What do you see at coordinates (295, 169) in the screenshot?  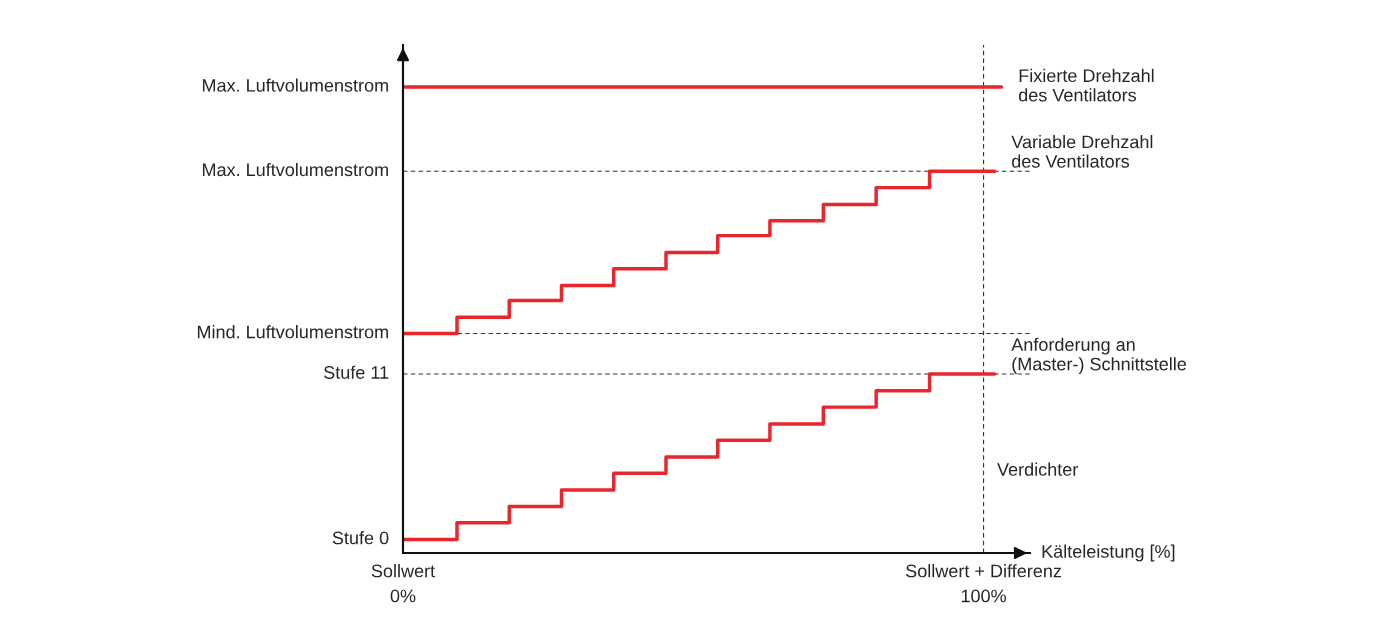 I see `ref-line-label: Max. Luftvolumenstrom` at bounding box center [295, 169].